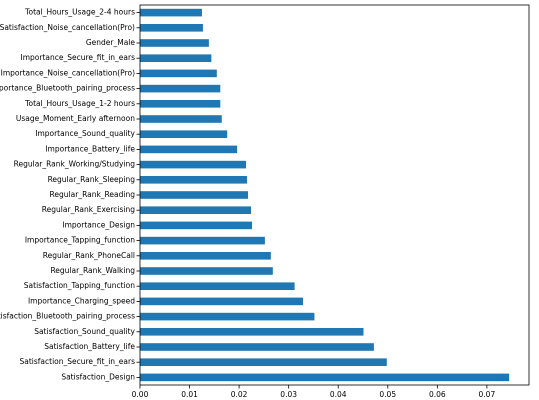  I want to click on category-label: Importance_Bluetooth_pairing_process, so click(67, 88).